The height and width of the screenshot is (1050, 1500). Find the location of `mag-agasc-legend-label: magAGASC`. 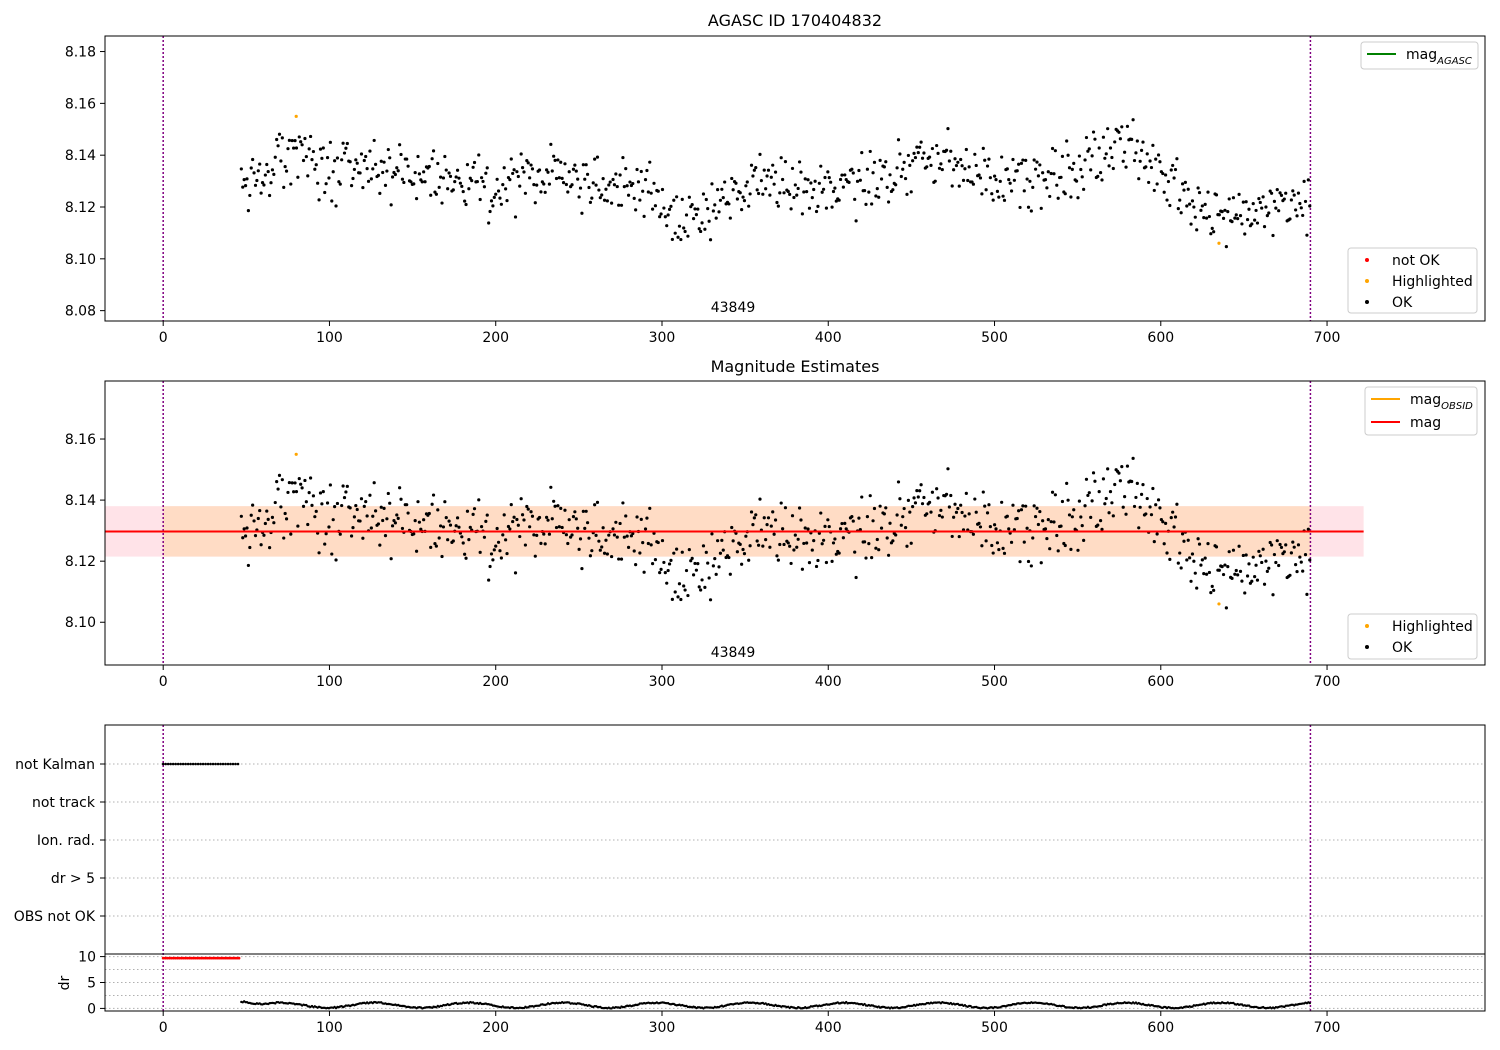

mag-agasc-legend-label: magAGASC is located at coordinates (1439, 57).